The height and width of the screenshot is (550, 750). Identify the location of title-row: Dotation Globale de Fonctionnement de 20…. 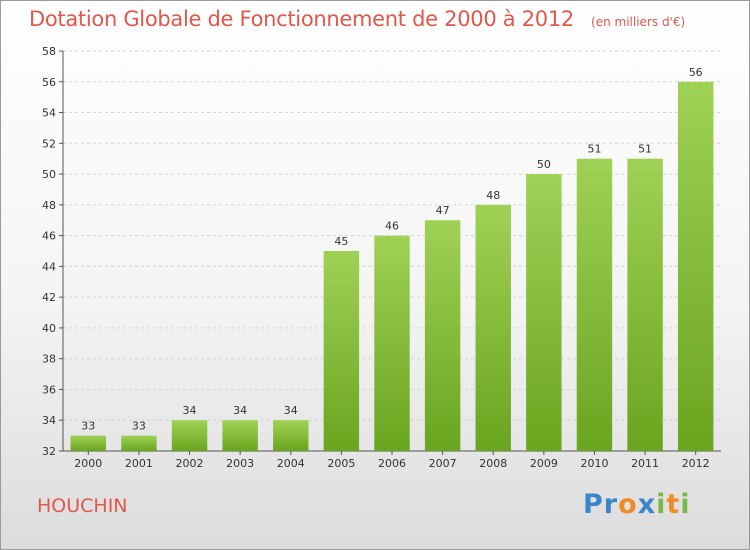
(357, 19).